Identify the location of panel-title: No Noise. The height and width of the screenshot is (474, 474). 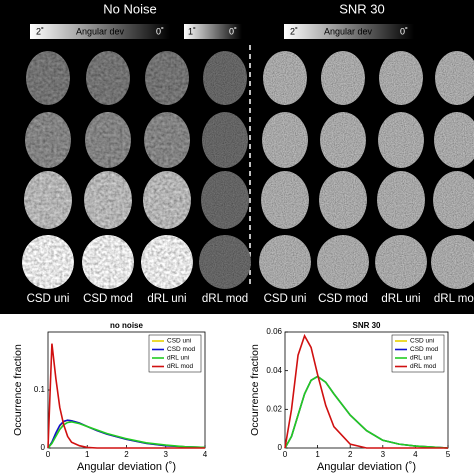
(129, 8).